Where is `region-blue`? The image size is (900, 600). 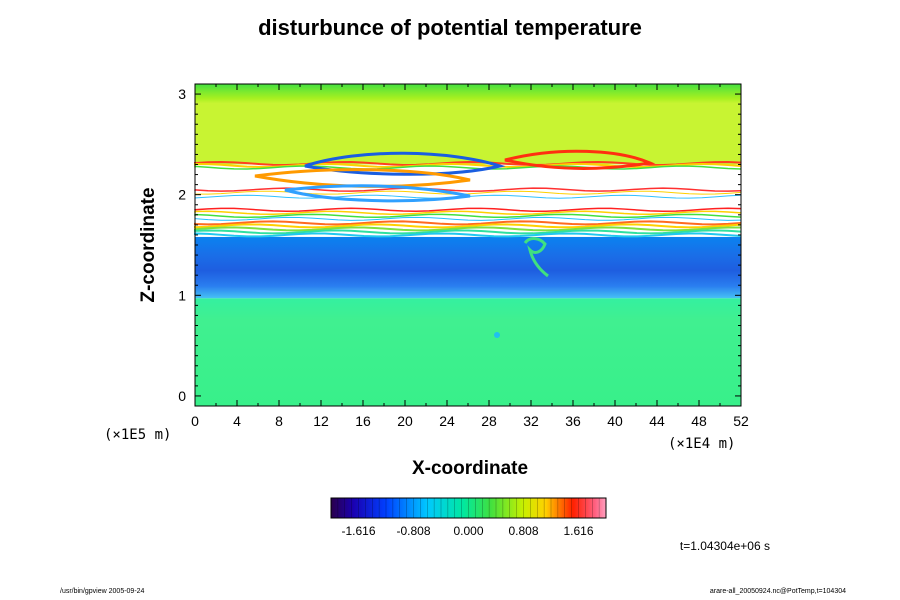
region-blue is located at coordinates (468, 267).